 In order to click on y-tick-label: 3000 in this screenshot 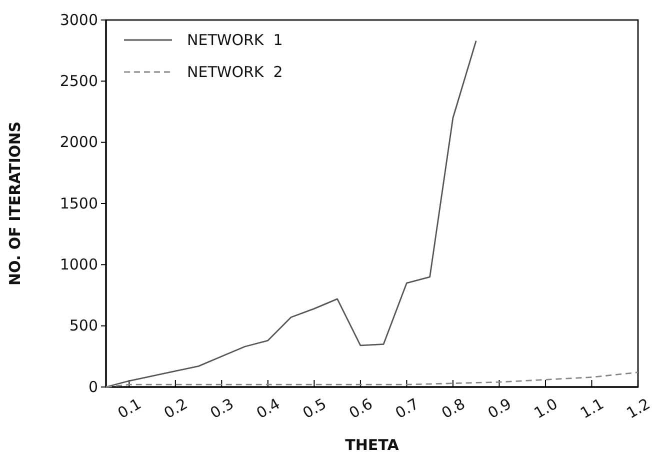, I will do `click(79, 19)`.